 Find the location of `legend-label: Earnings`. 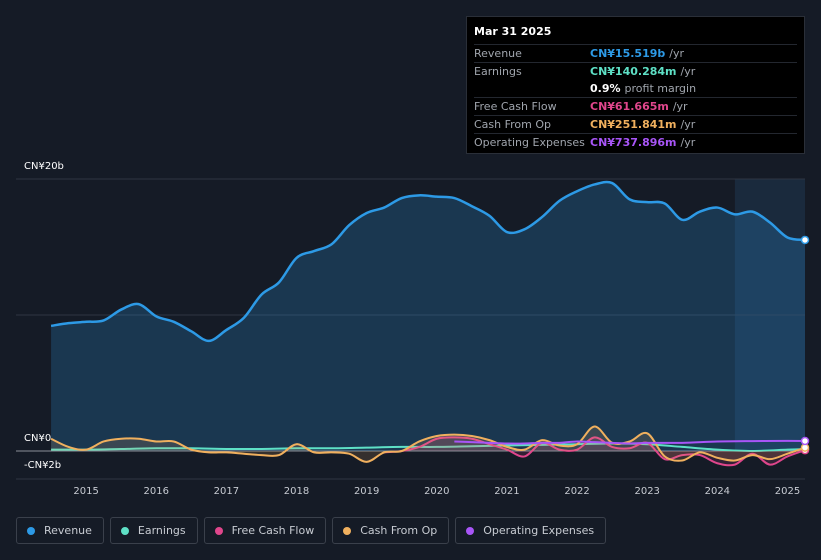

legend-label: Earnings is located at coordinates (161, 530).